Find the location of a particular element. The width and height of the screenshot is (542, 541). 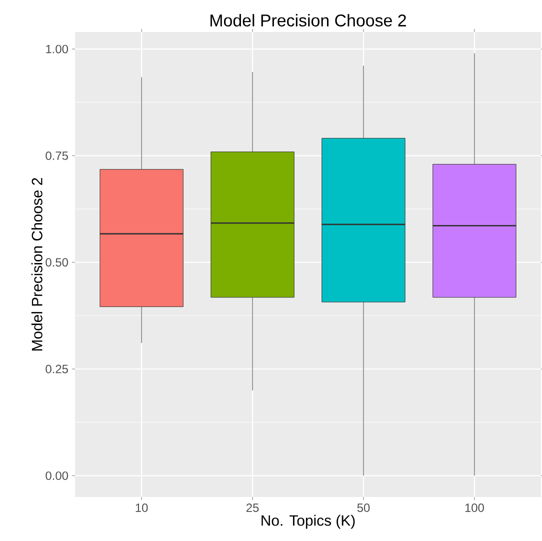

x-tick-label: 100 is located at coordinates (474, 508).